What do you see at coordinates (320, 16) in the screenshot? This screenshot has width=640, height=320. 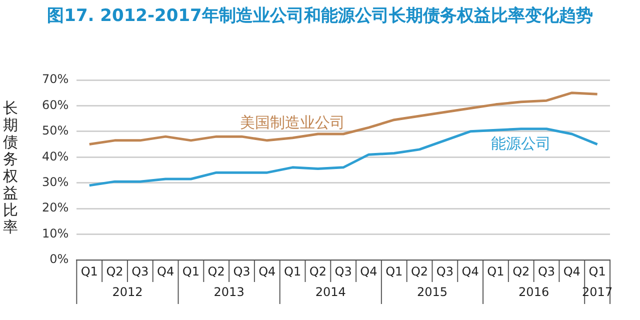 I see `chart-title: 图17. 2012-2017年制造业公司和能源公司长期债务权益比率变化趋势` at bounding box center [320, 16].